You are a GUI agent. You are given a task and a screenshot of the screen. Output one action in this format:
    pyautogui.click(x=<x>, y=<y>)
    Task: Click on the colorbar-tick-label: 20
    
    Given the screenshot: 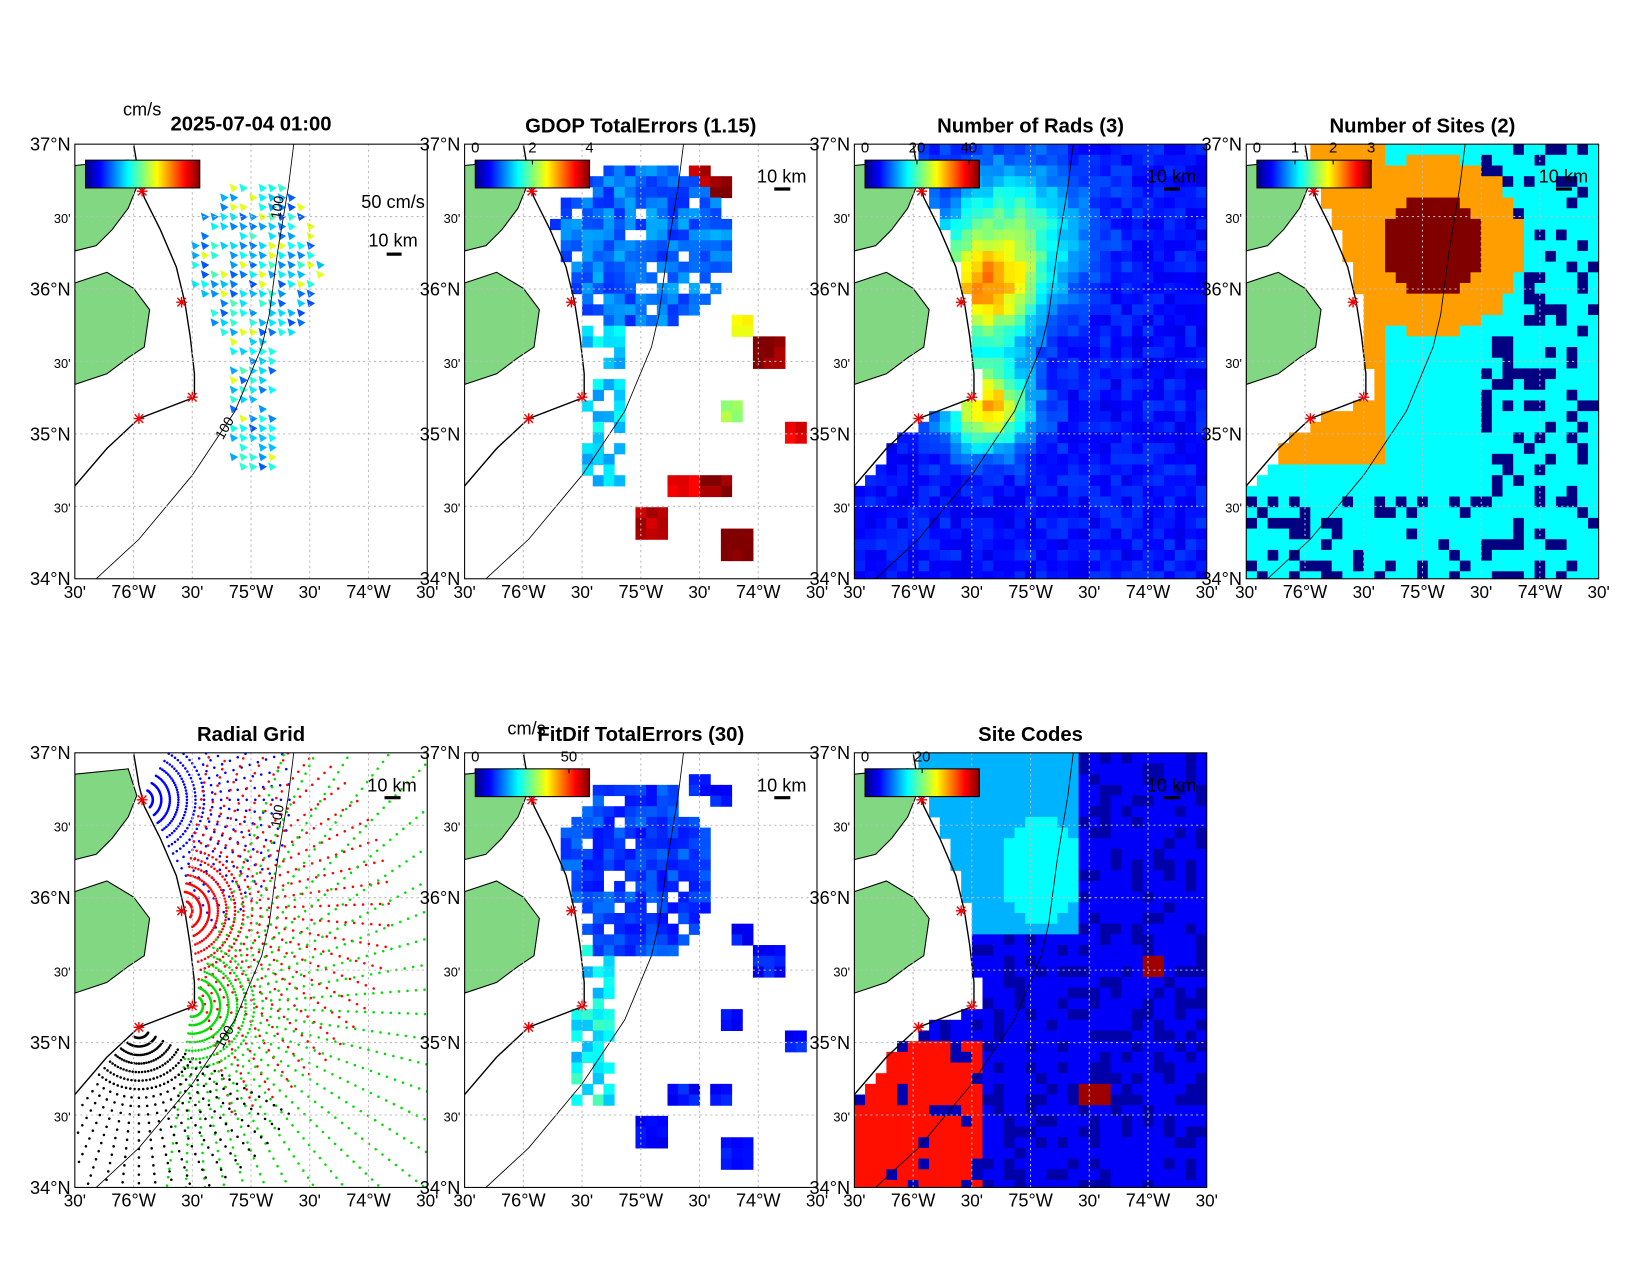 What is the action you would take?
    pyautogui.click(x=917, y=148)
    